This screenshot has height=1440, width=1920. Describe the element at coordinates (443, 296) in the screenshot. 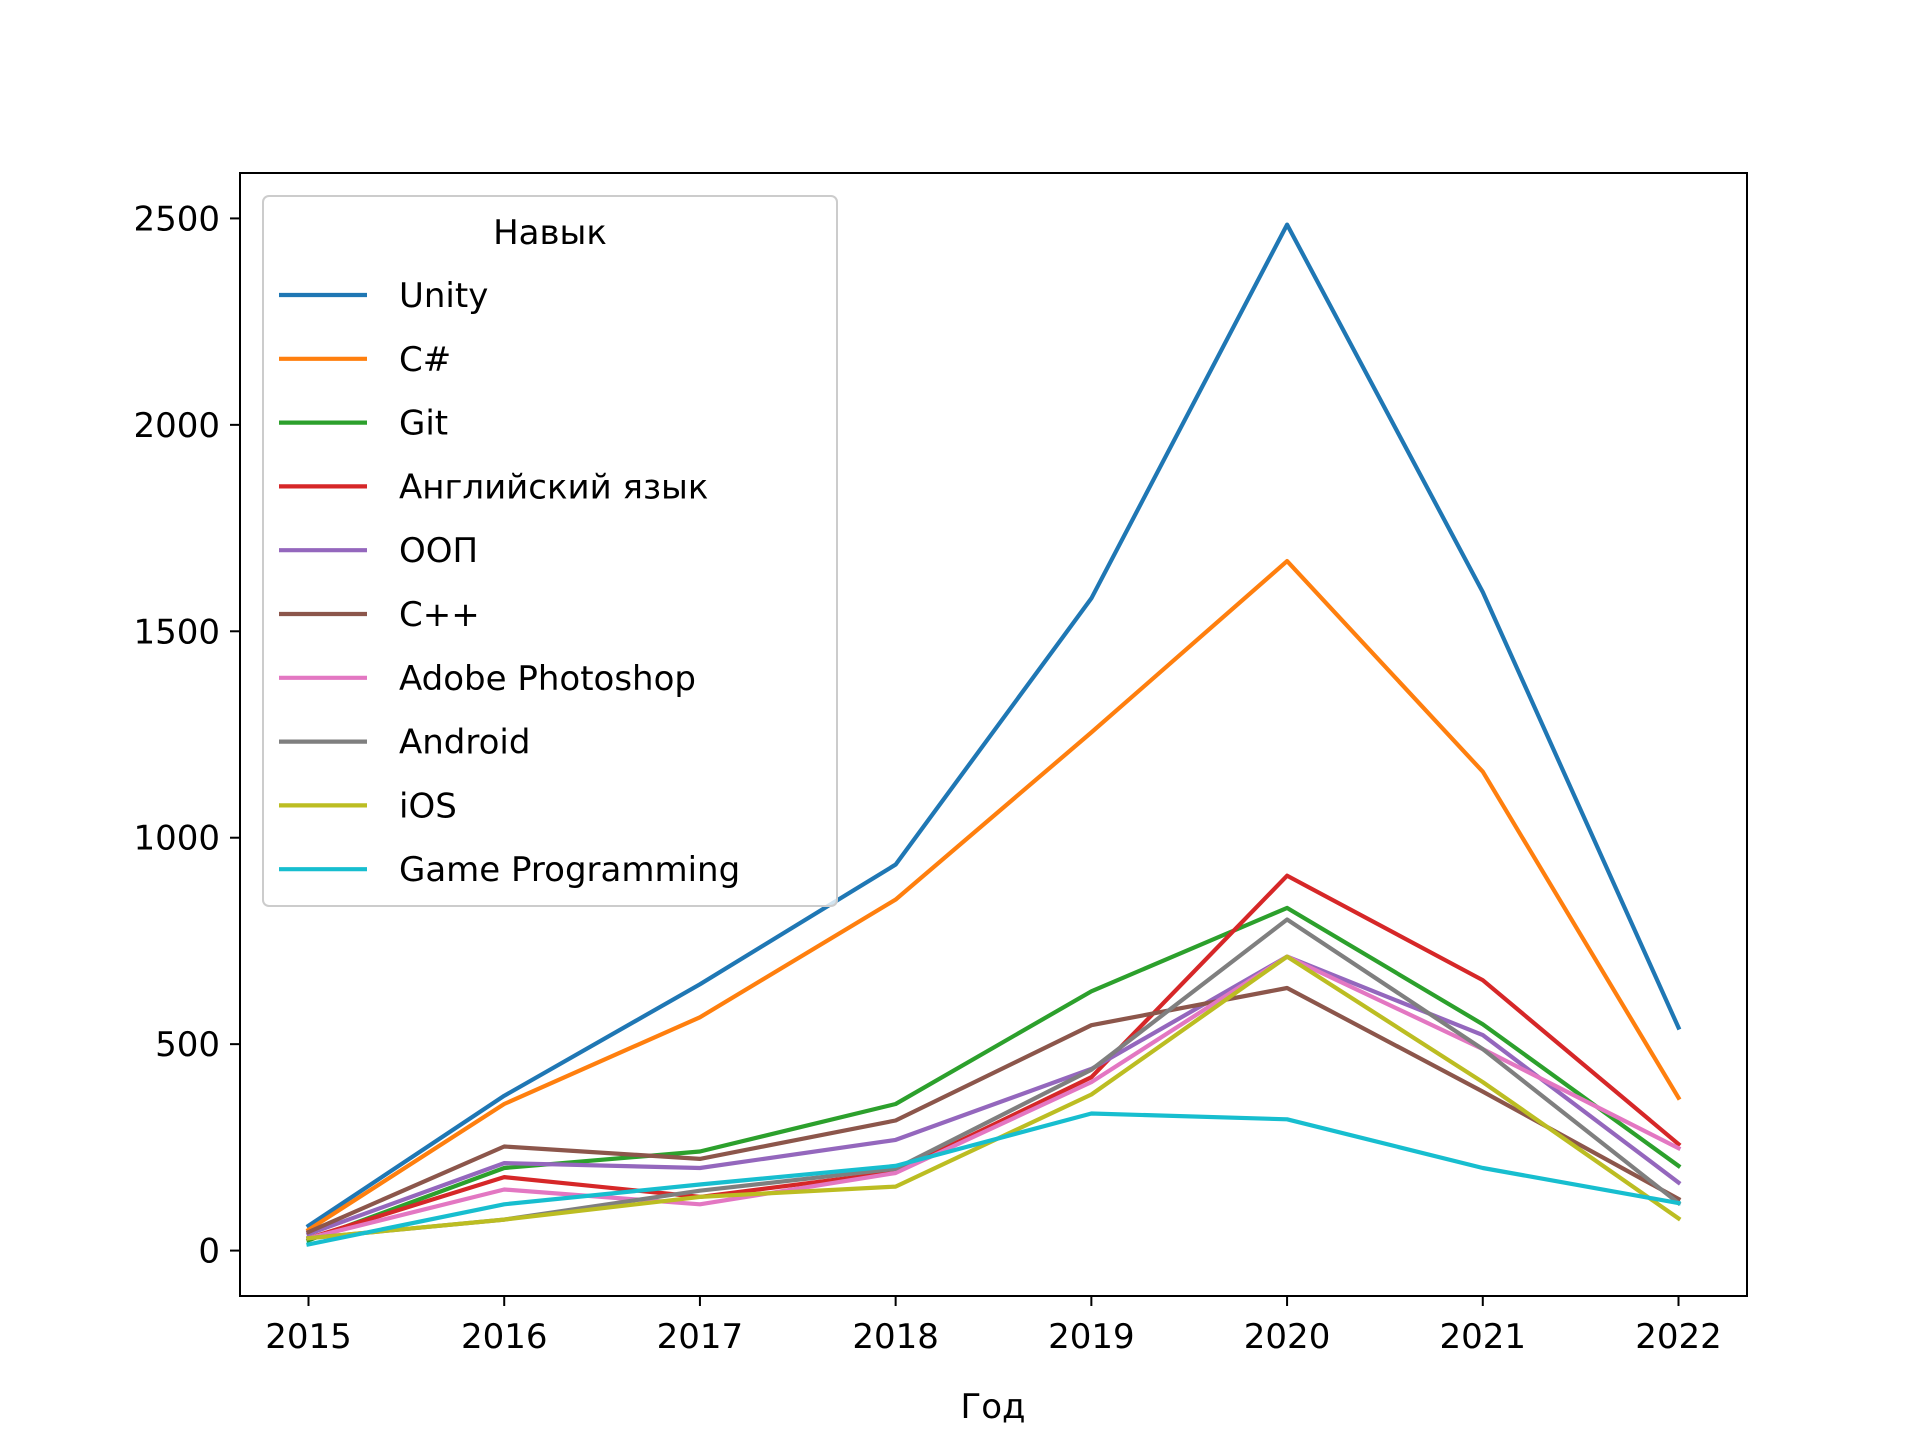

I see `legend-label: Unity` at that location.